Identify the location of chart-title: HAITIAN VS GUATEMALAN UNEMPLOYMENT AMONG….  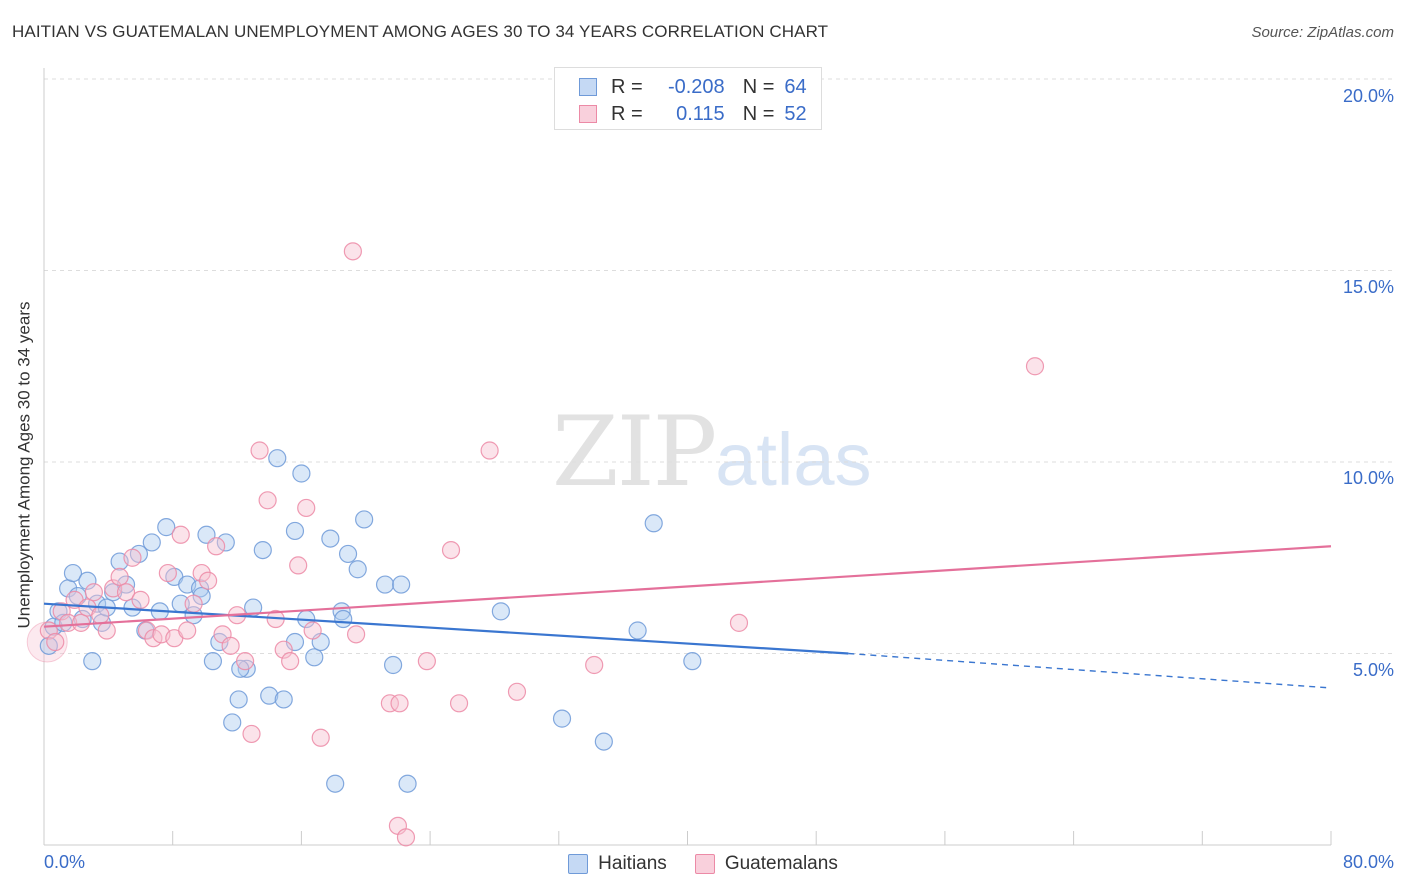
(420, 31).